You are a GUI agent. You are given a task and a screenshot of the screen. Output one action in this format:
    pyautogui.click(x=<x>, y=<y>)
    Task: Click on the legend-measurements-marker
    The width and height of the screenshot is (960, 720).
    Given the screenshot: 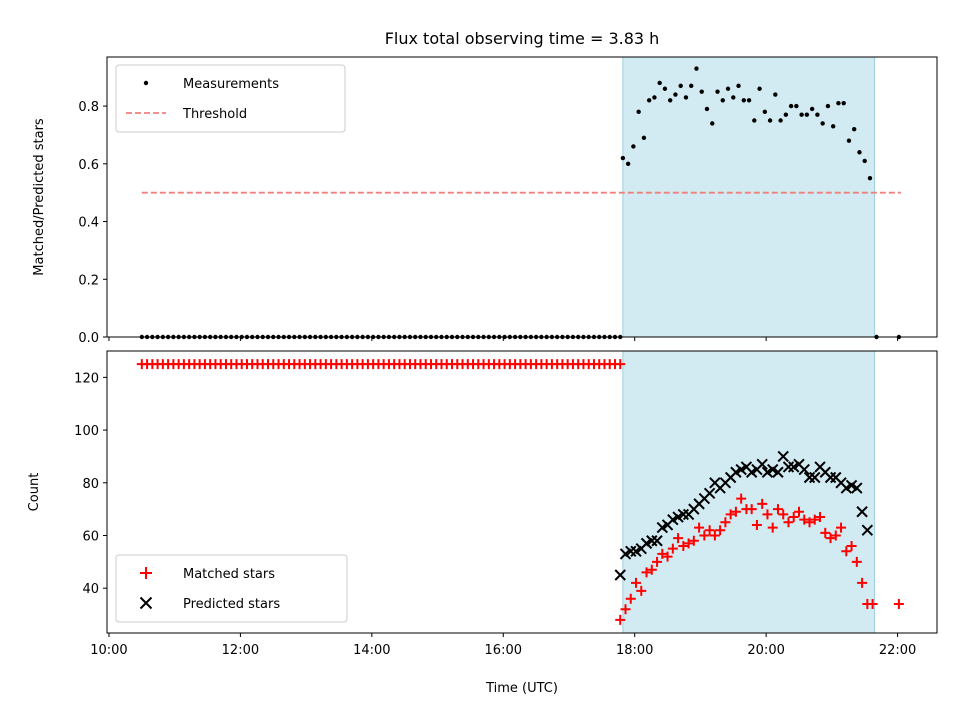 What is the action you would take?
    pyautogui.click(x=146, y=83)
    